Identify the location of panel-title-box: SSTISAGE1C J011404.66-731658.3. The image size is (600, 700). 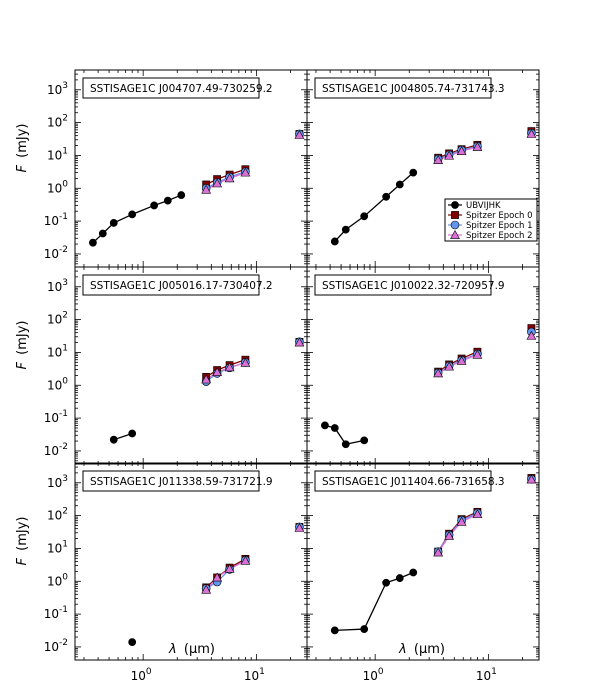
(409, 481).